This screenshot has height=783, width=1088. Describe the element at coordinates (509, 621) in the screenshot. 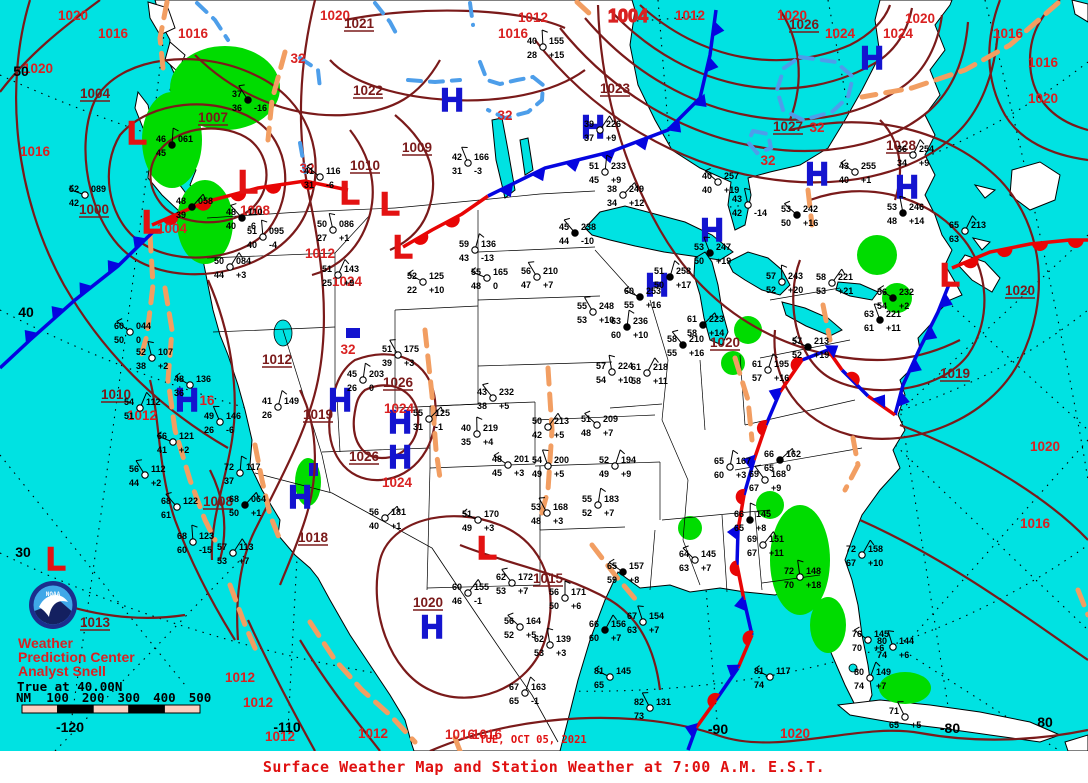

I see `temperature-text: 56` at that location.